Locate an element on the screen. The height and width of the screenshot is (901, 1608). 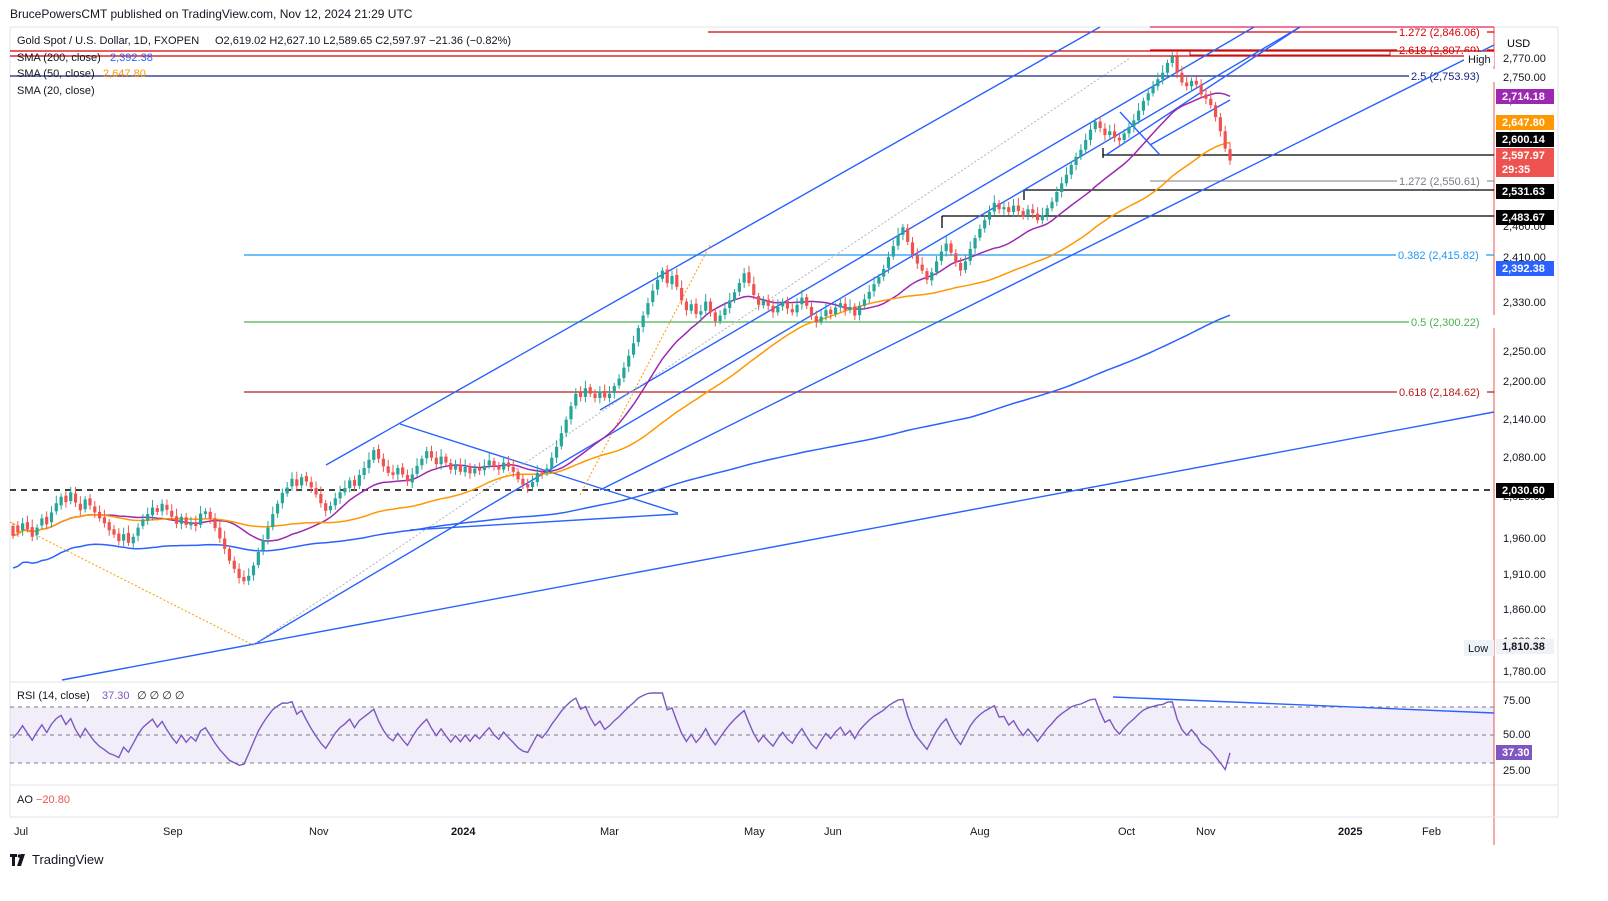
price-tick: 1,780.00 is located at coordinates (1524, 672).